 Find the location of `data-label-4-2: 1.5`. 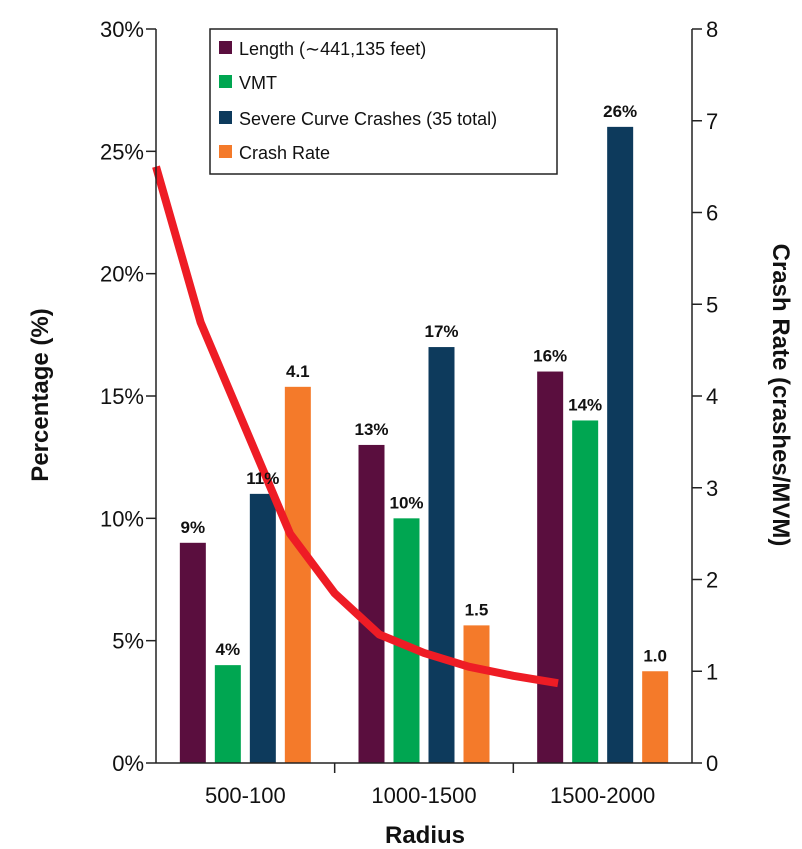

data-label-4-2: 1.5 is located at coordinates (477, 609).